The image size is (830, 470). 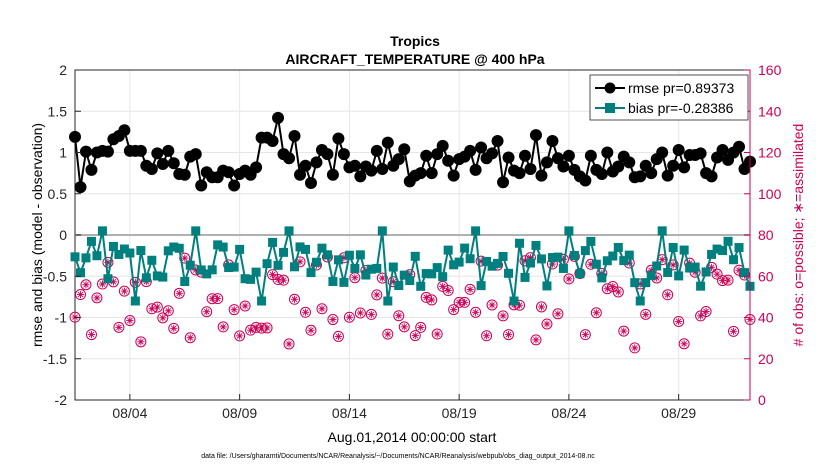 What do you see at coordinates (63, 153) in the screenshot?
I see `y-tick-label: 1` at bounding box center [63, 153].